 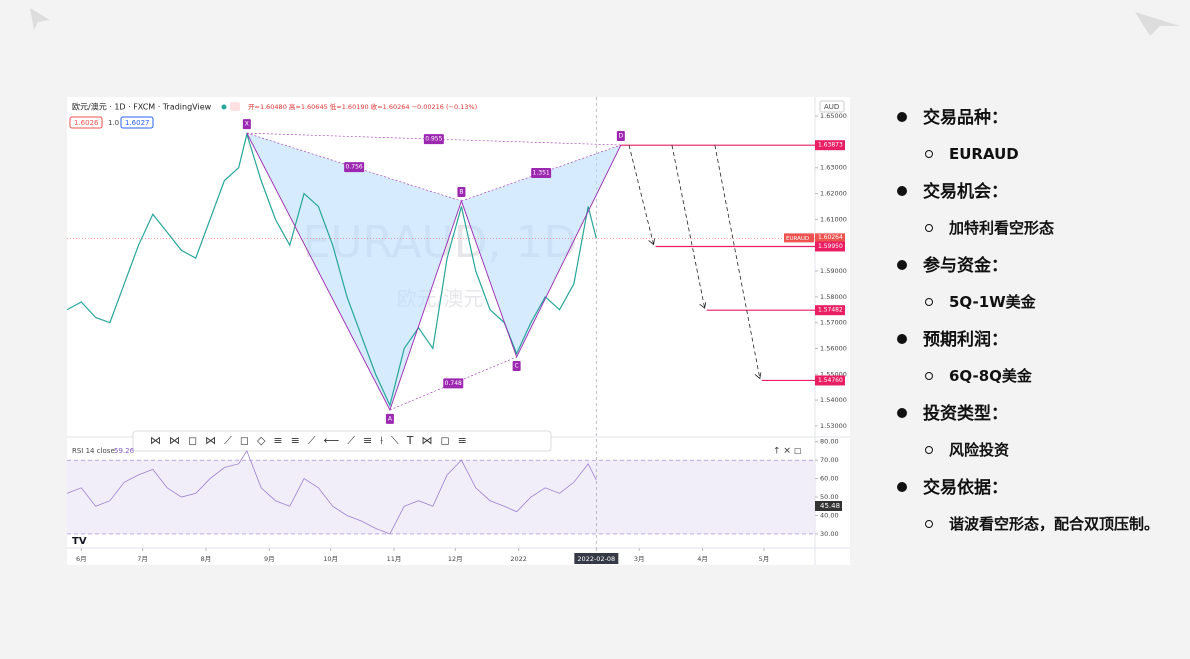 I want to click on currency-box, so click(x=832, y=106).